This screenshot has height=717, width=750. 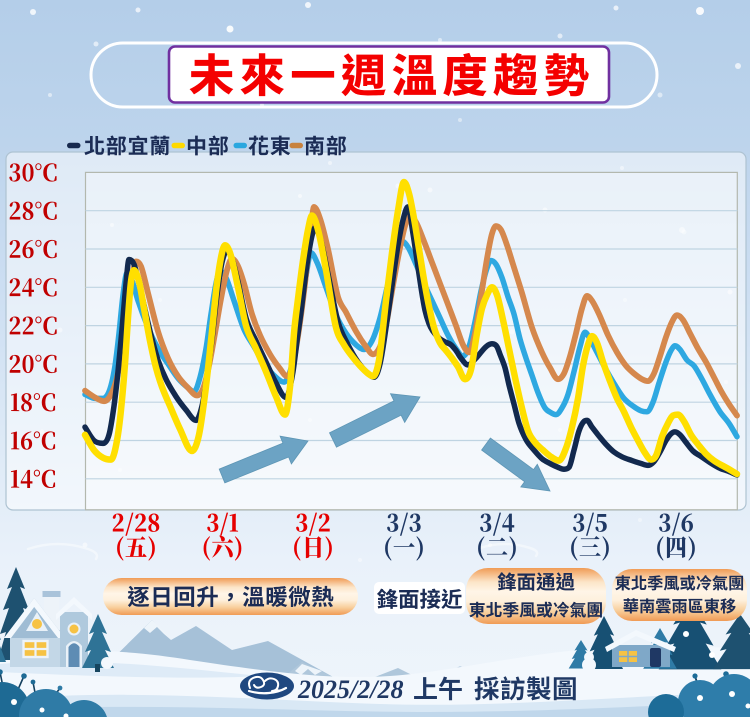 I want to click on svg-text: 2025/2/28, so click(x=350, y=689).